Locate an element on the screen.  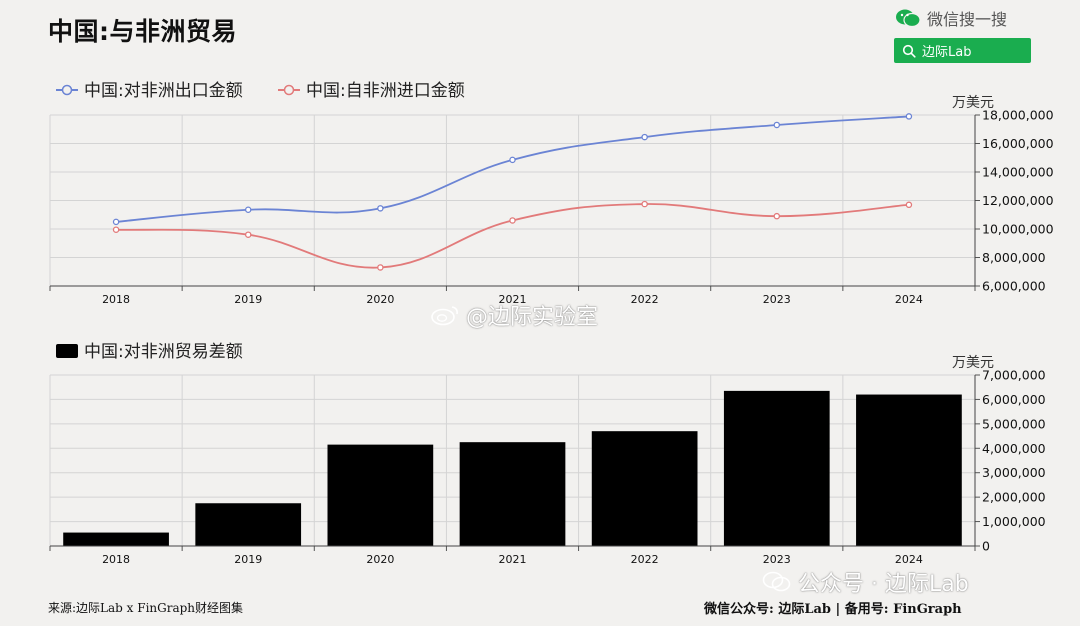
bar-ytick-label: 7,000,000 is located at coordinates (1014, 375).